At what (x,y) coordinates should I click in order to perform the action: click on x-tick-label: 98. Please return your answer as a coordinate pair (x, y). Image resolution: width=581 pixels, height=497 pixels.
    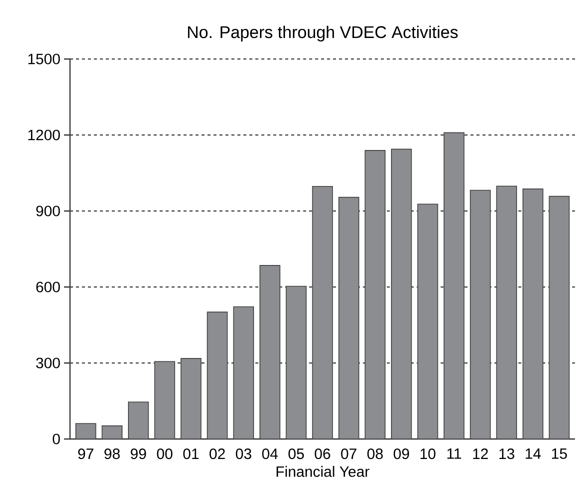
    Looking at the image, I should click on (112, 454).